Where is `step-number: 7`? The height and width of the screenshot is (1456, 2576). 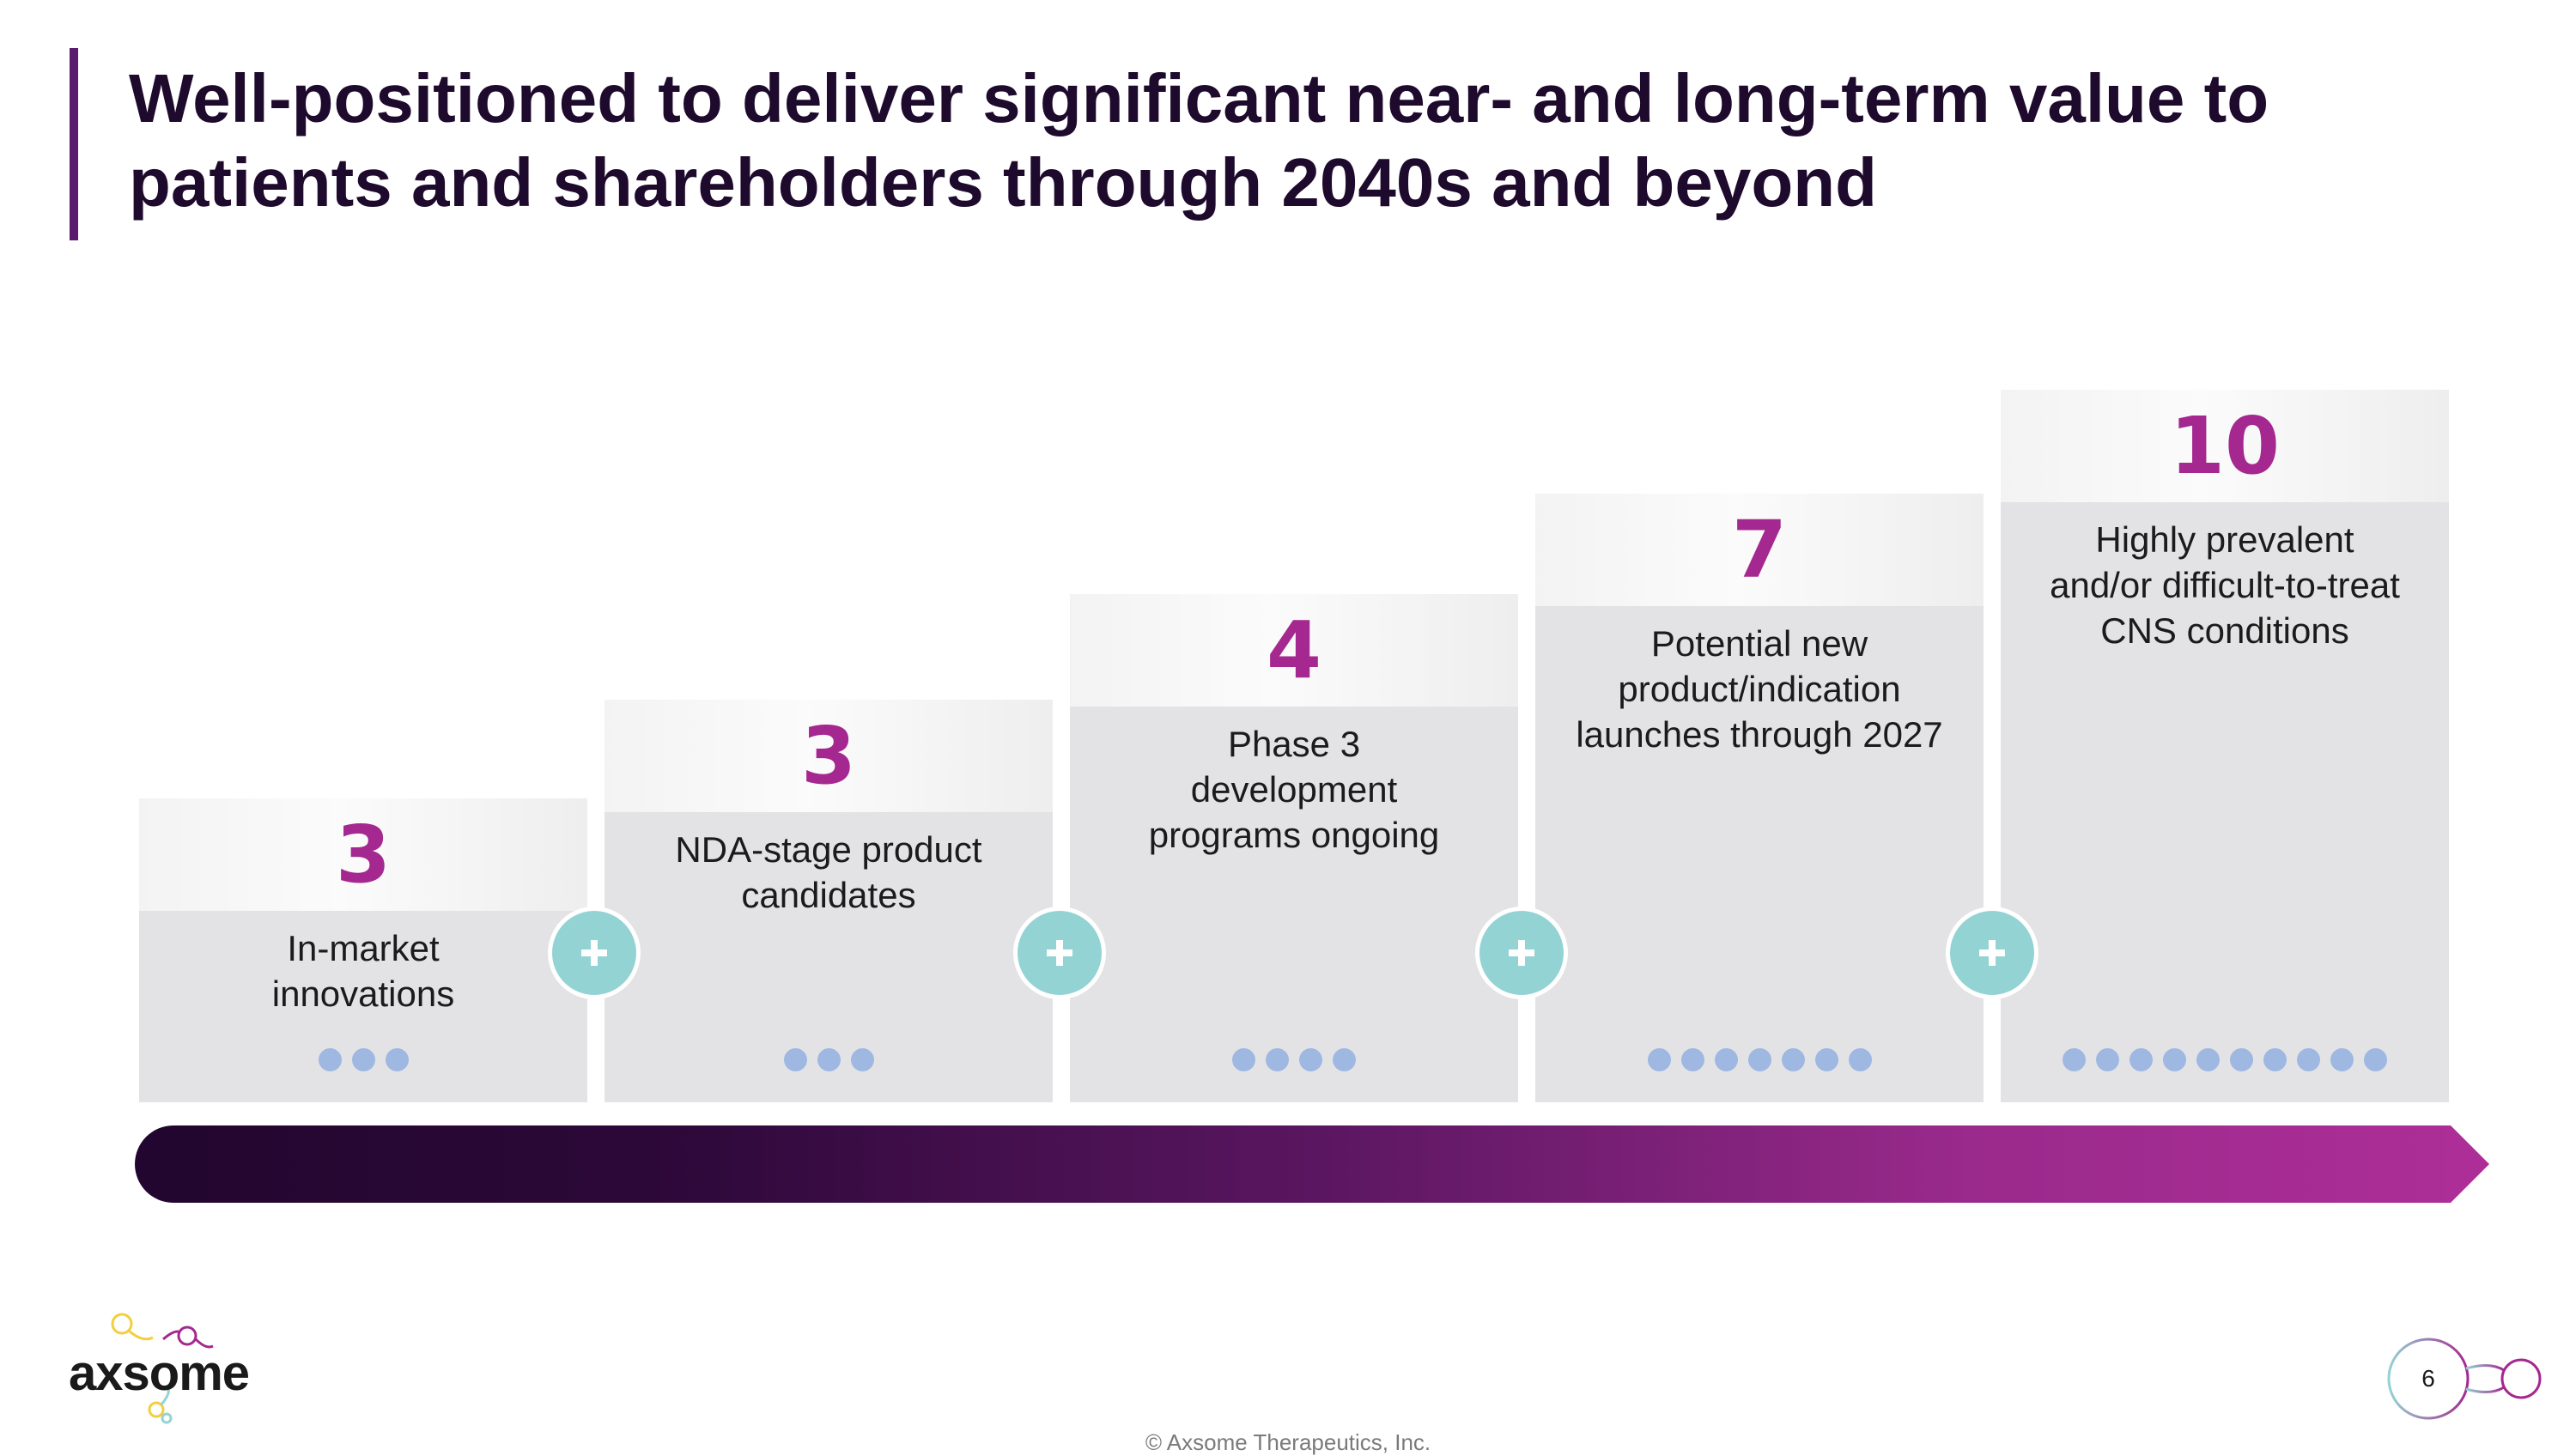
step-number: 7 is located at coordinates (1759, 549).